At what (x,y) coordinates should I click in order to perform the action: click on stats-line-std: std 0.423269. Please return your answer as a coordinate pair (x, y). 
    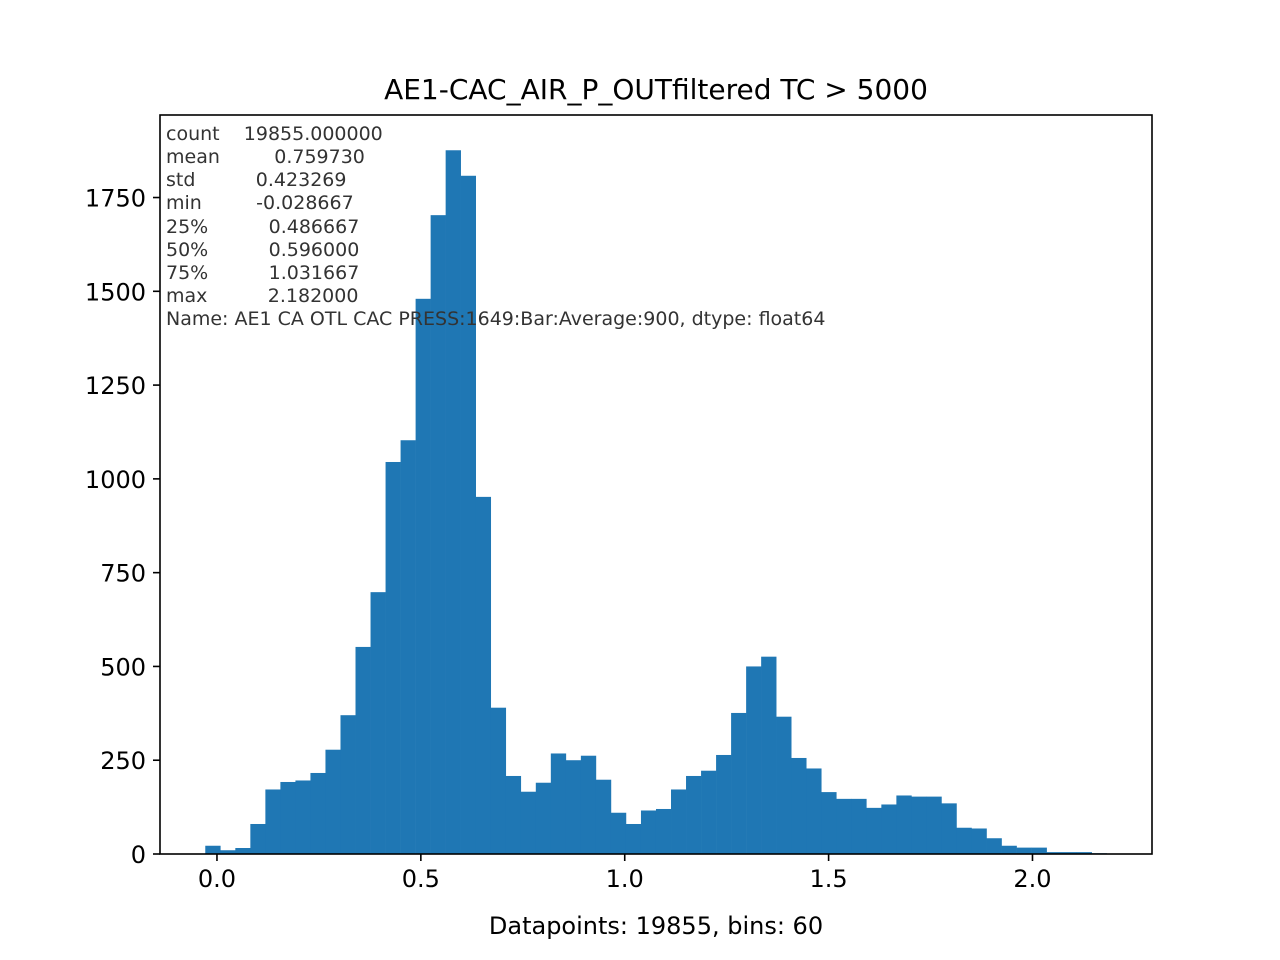
    Looking at the image, I should click on (256, 180).